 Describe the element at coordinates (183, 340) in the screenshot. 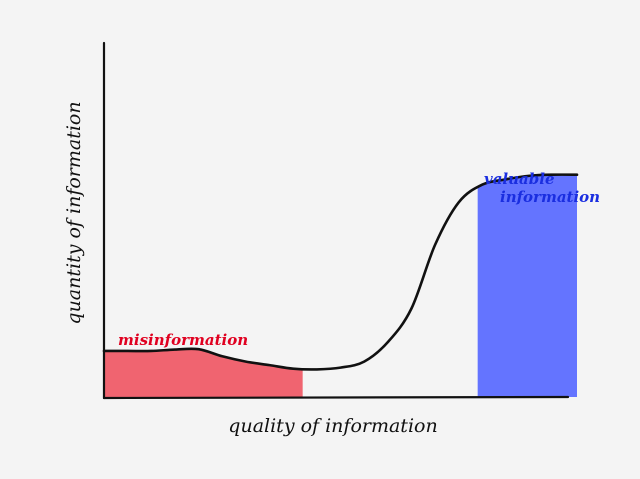

I see `misinformation-label: misinformation` at that location.